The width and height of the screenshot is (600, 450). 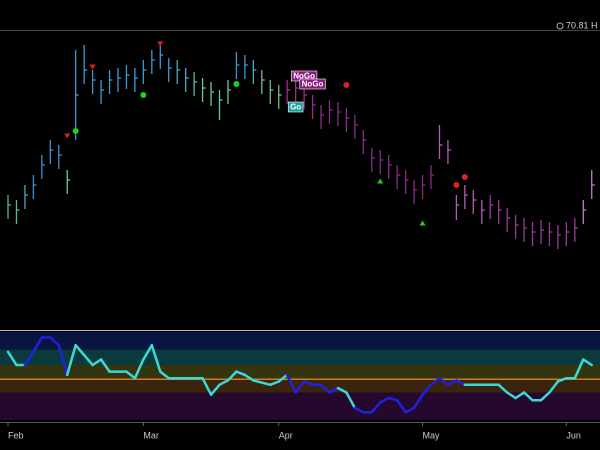 What do you see at coordinates (294, 431) in the screenshot?
I see `x-axis: Feb Mar Apr May Jun` at bounding box center [294, 431].